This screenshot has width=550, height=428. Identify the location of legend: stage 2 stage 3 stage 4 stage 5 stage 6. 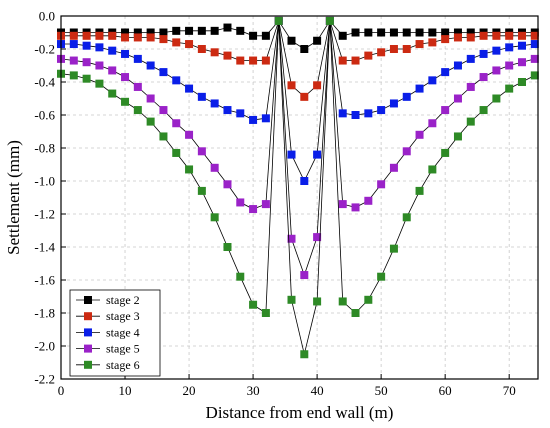
(115, 333).